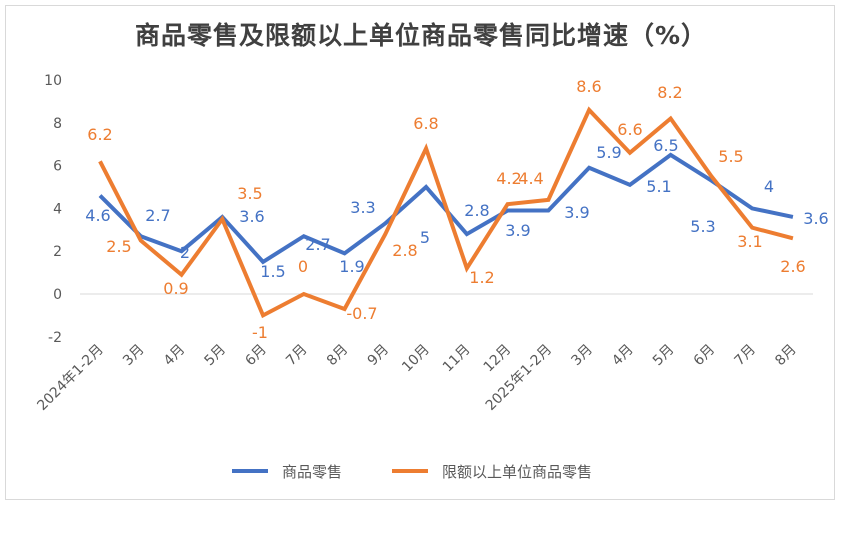 This screenshot has height=549, width=842. Describe the element at coordinates (57, 252) in the screenshot. I see `y-tick-label: 2` at that location.